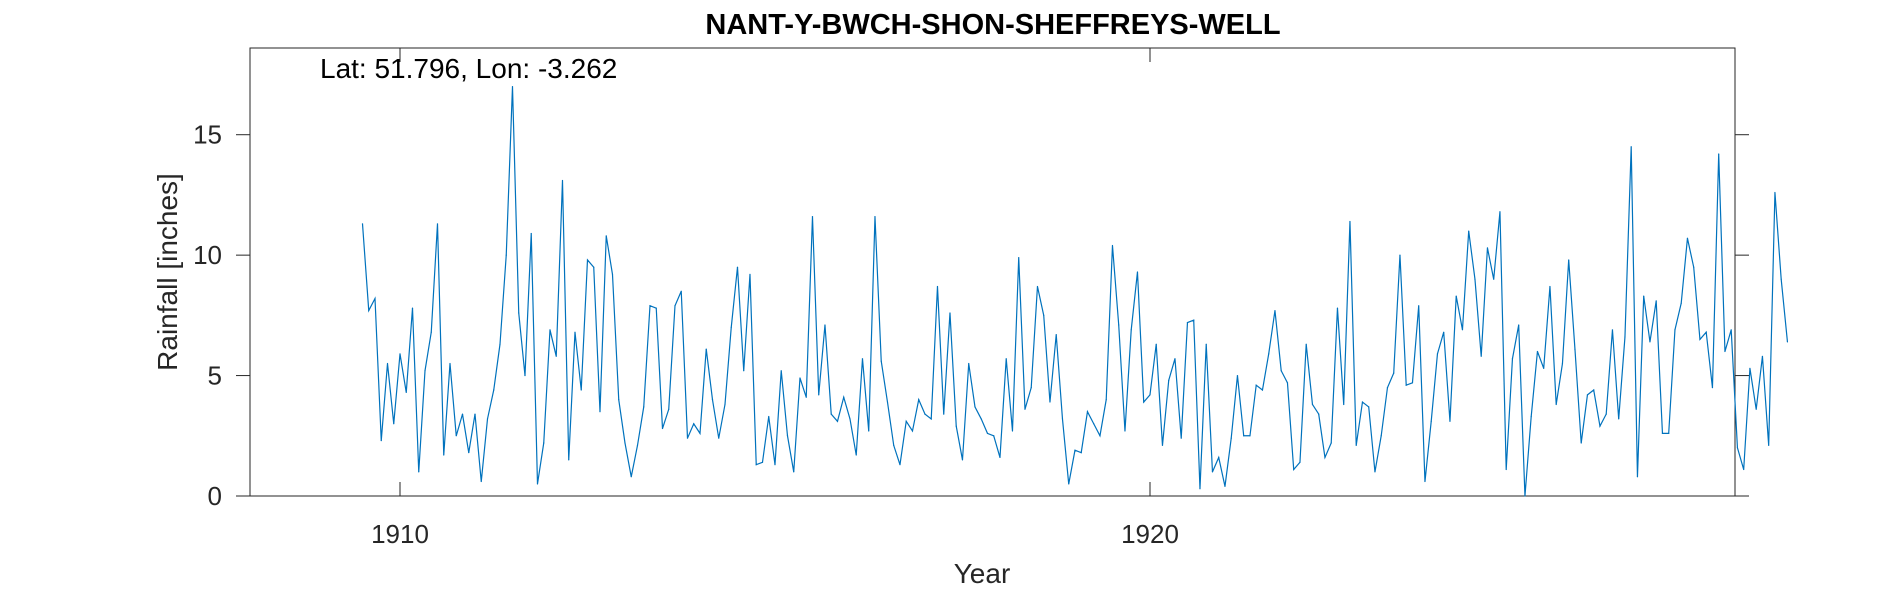  I want to click on chart-title: NANT-Y-BWCH-SHON-SHEFFREYS-WELL, so click(992, 25).